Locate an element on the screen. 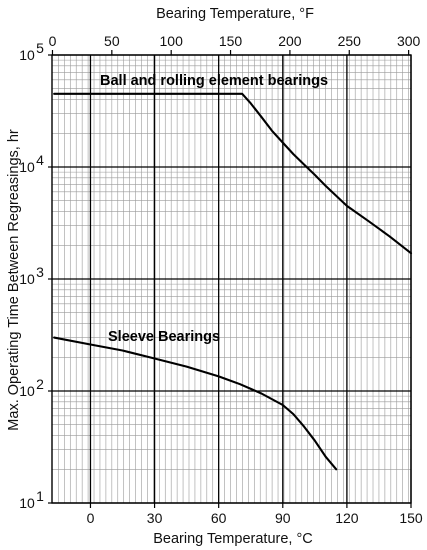  top-x-tick-label: 300 is located at coordinates (409, 41).